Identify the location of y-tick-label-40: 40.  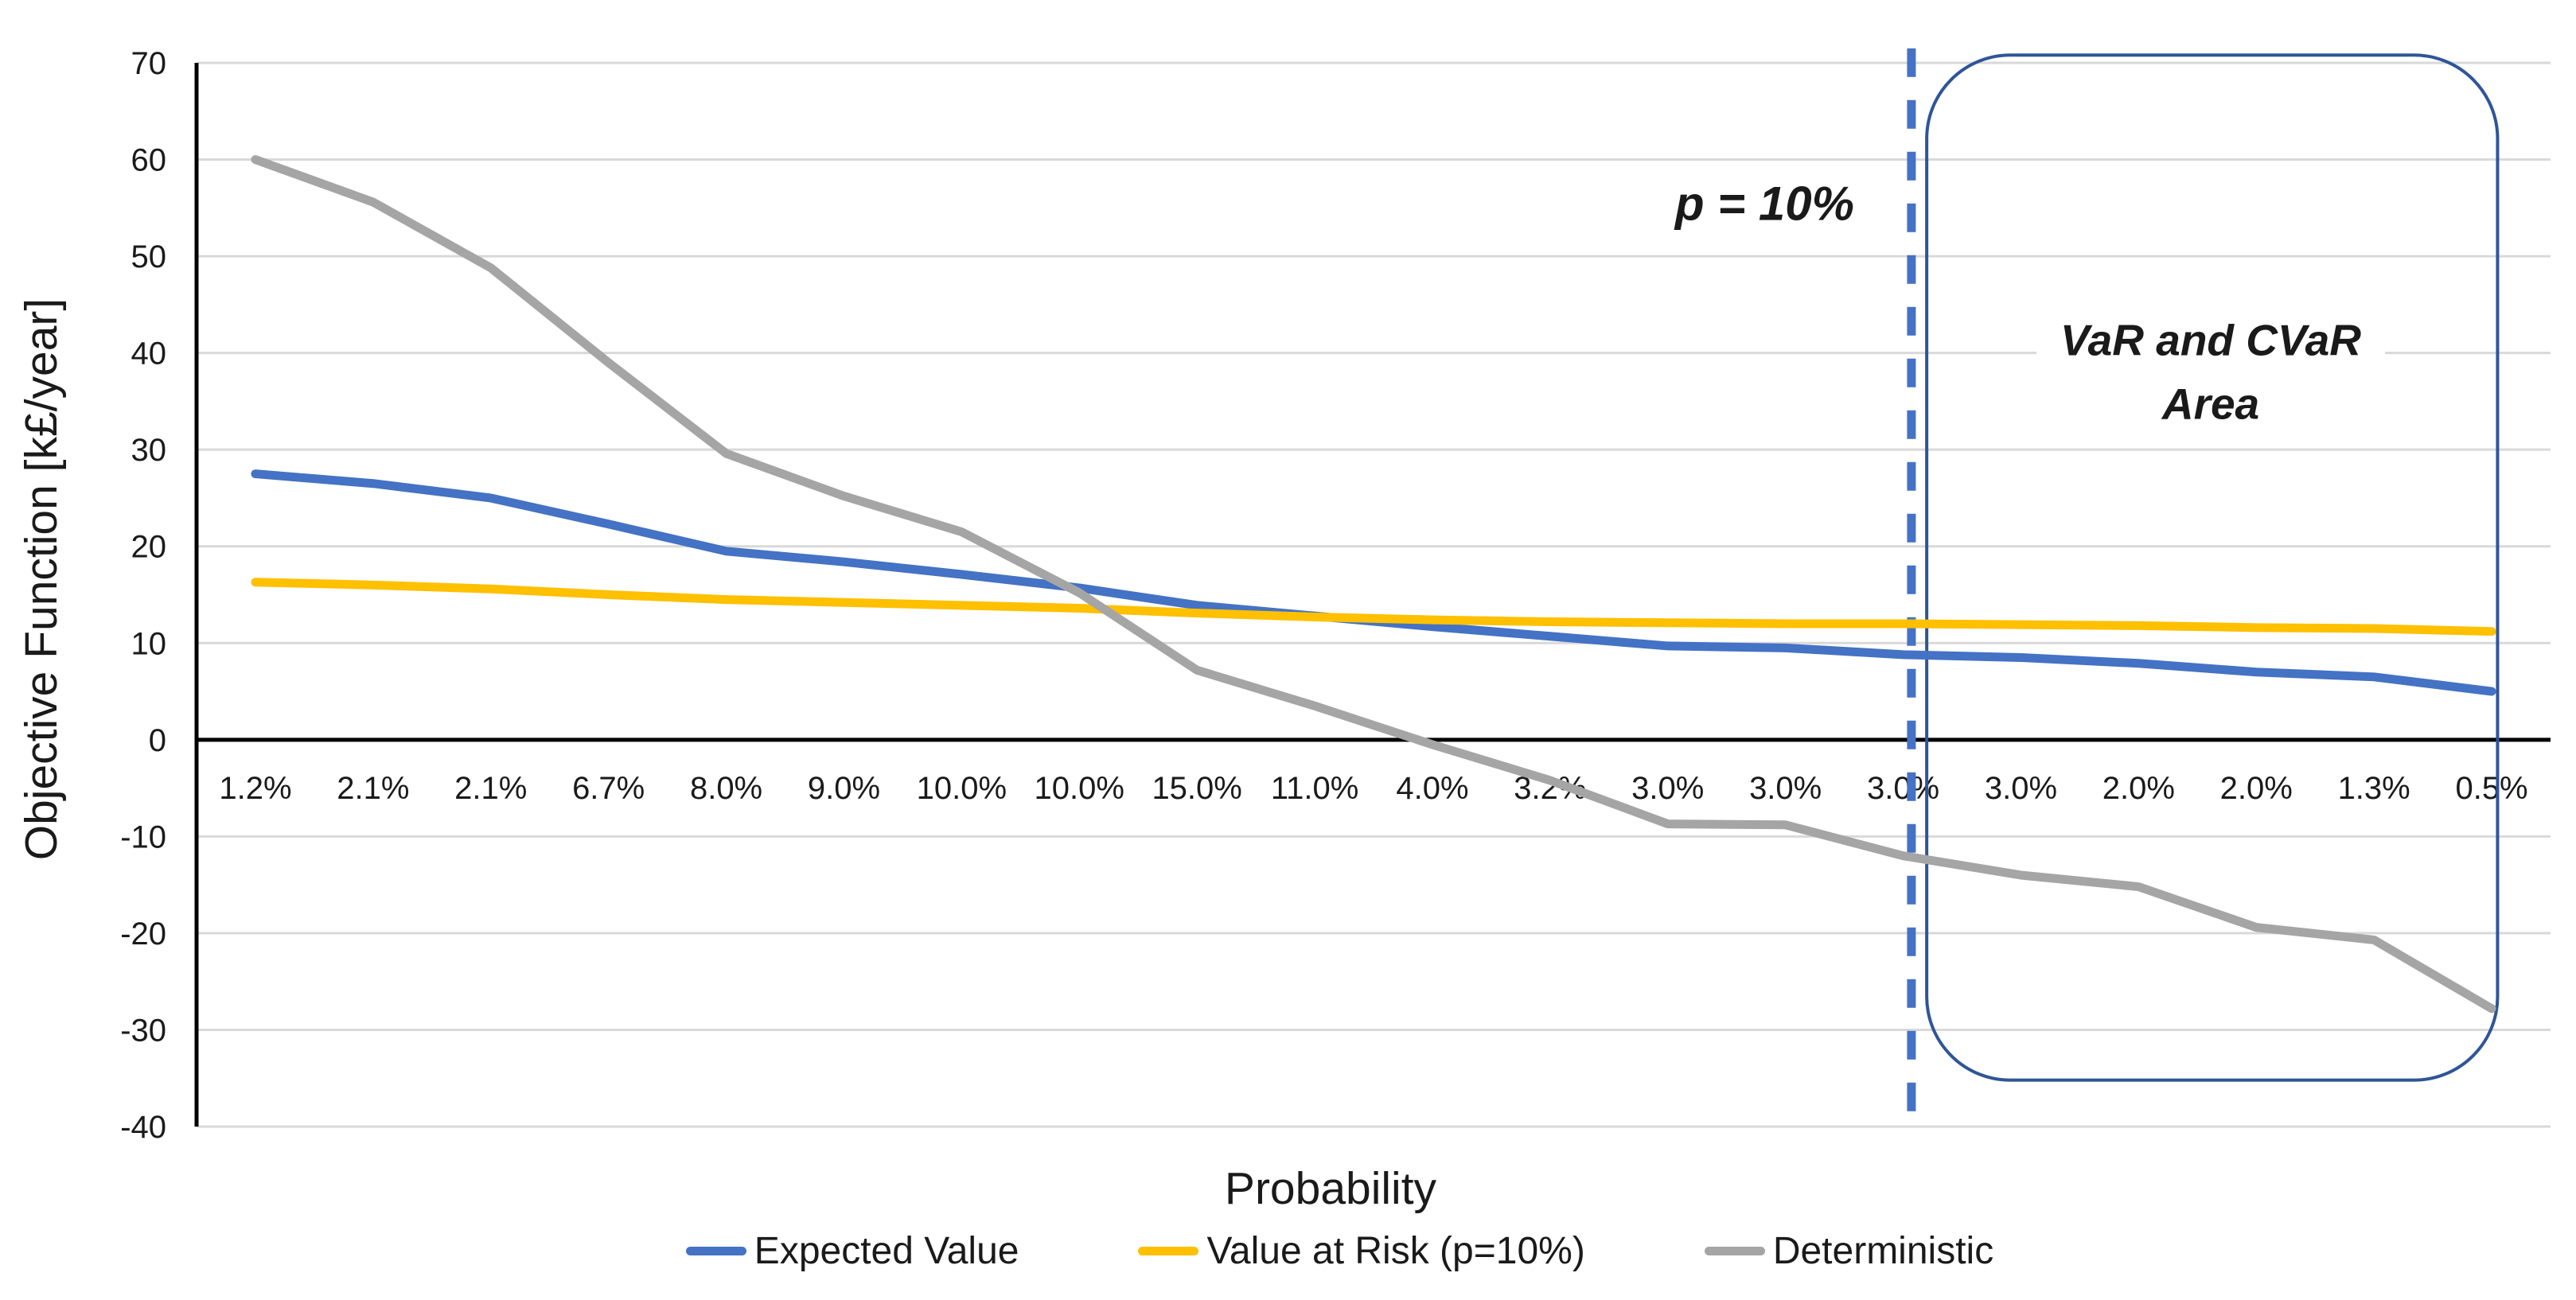
(149, 355).